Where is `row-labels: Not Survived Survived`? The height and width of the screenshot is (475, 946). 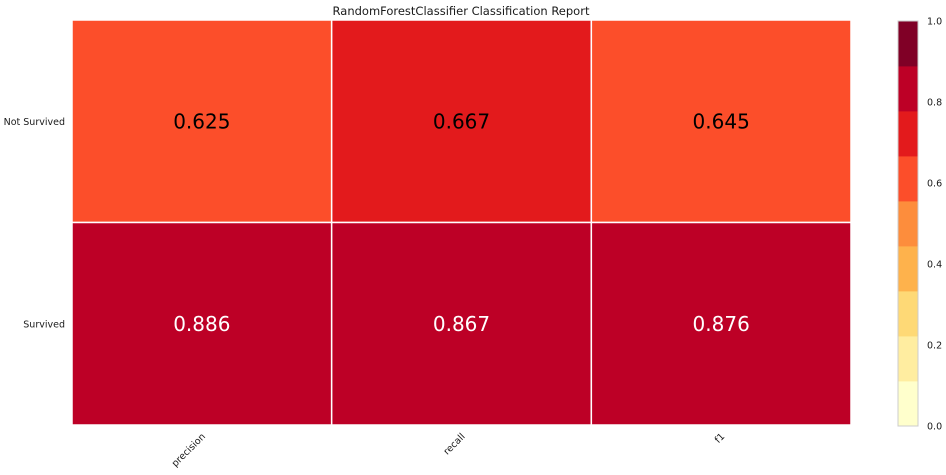 row-labels: Not Survived Survived is located at coordinates (34, 224).